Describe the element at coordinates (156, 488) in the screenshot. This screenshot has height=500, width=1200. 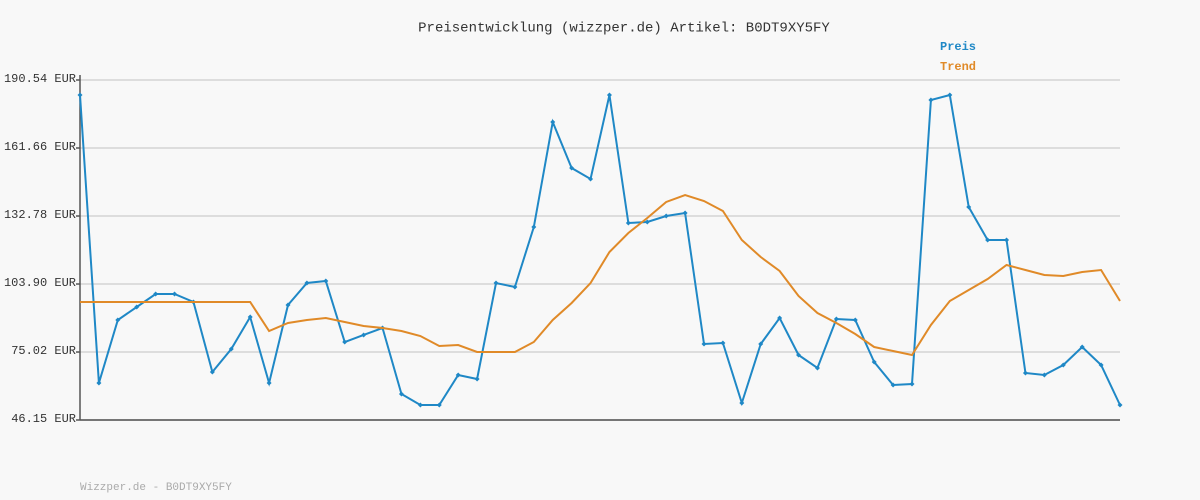
I see `footer: Wizzper.de - B0DT9XY5FY` at that location.